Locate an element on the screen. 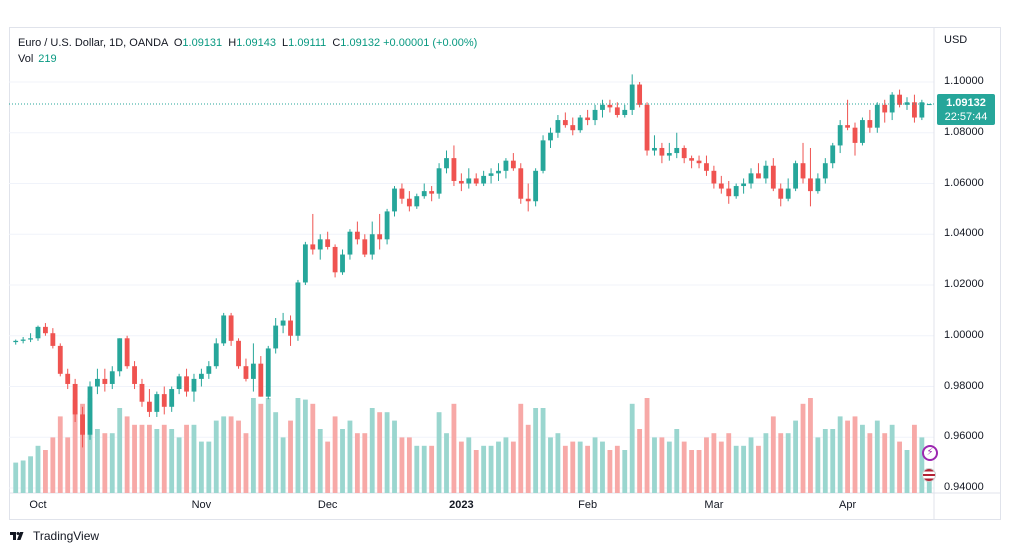 The height and width of the screenshot is (555, 1012). volume-label: Vol is located at coordinates (26, 59).